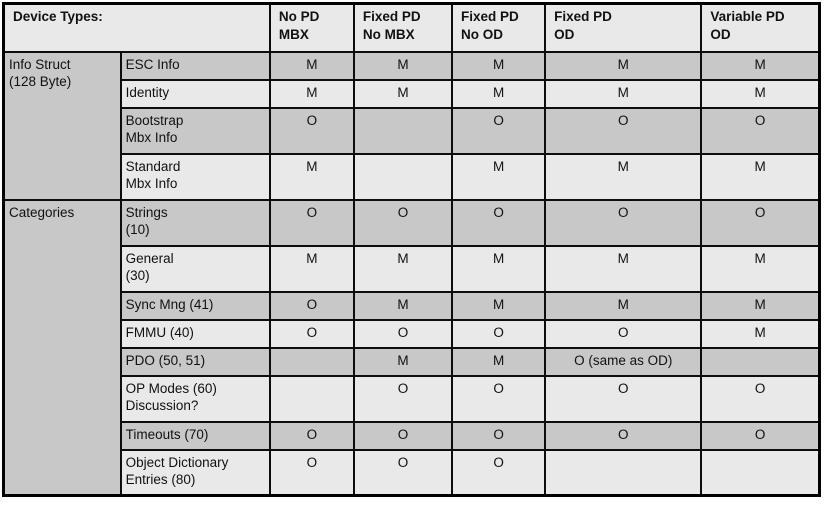  I want to click on table-row-identity: Identity M M M M M, so click(412, 93).